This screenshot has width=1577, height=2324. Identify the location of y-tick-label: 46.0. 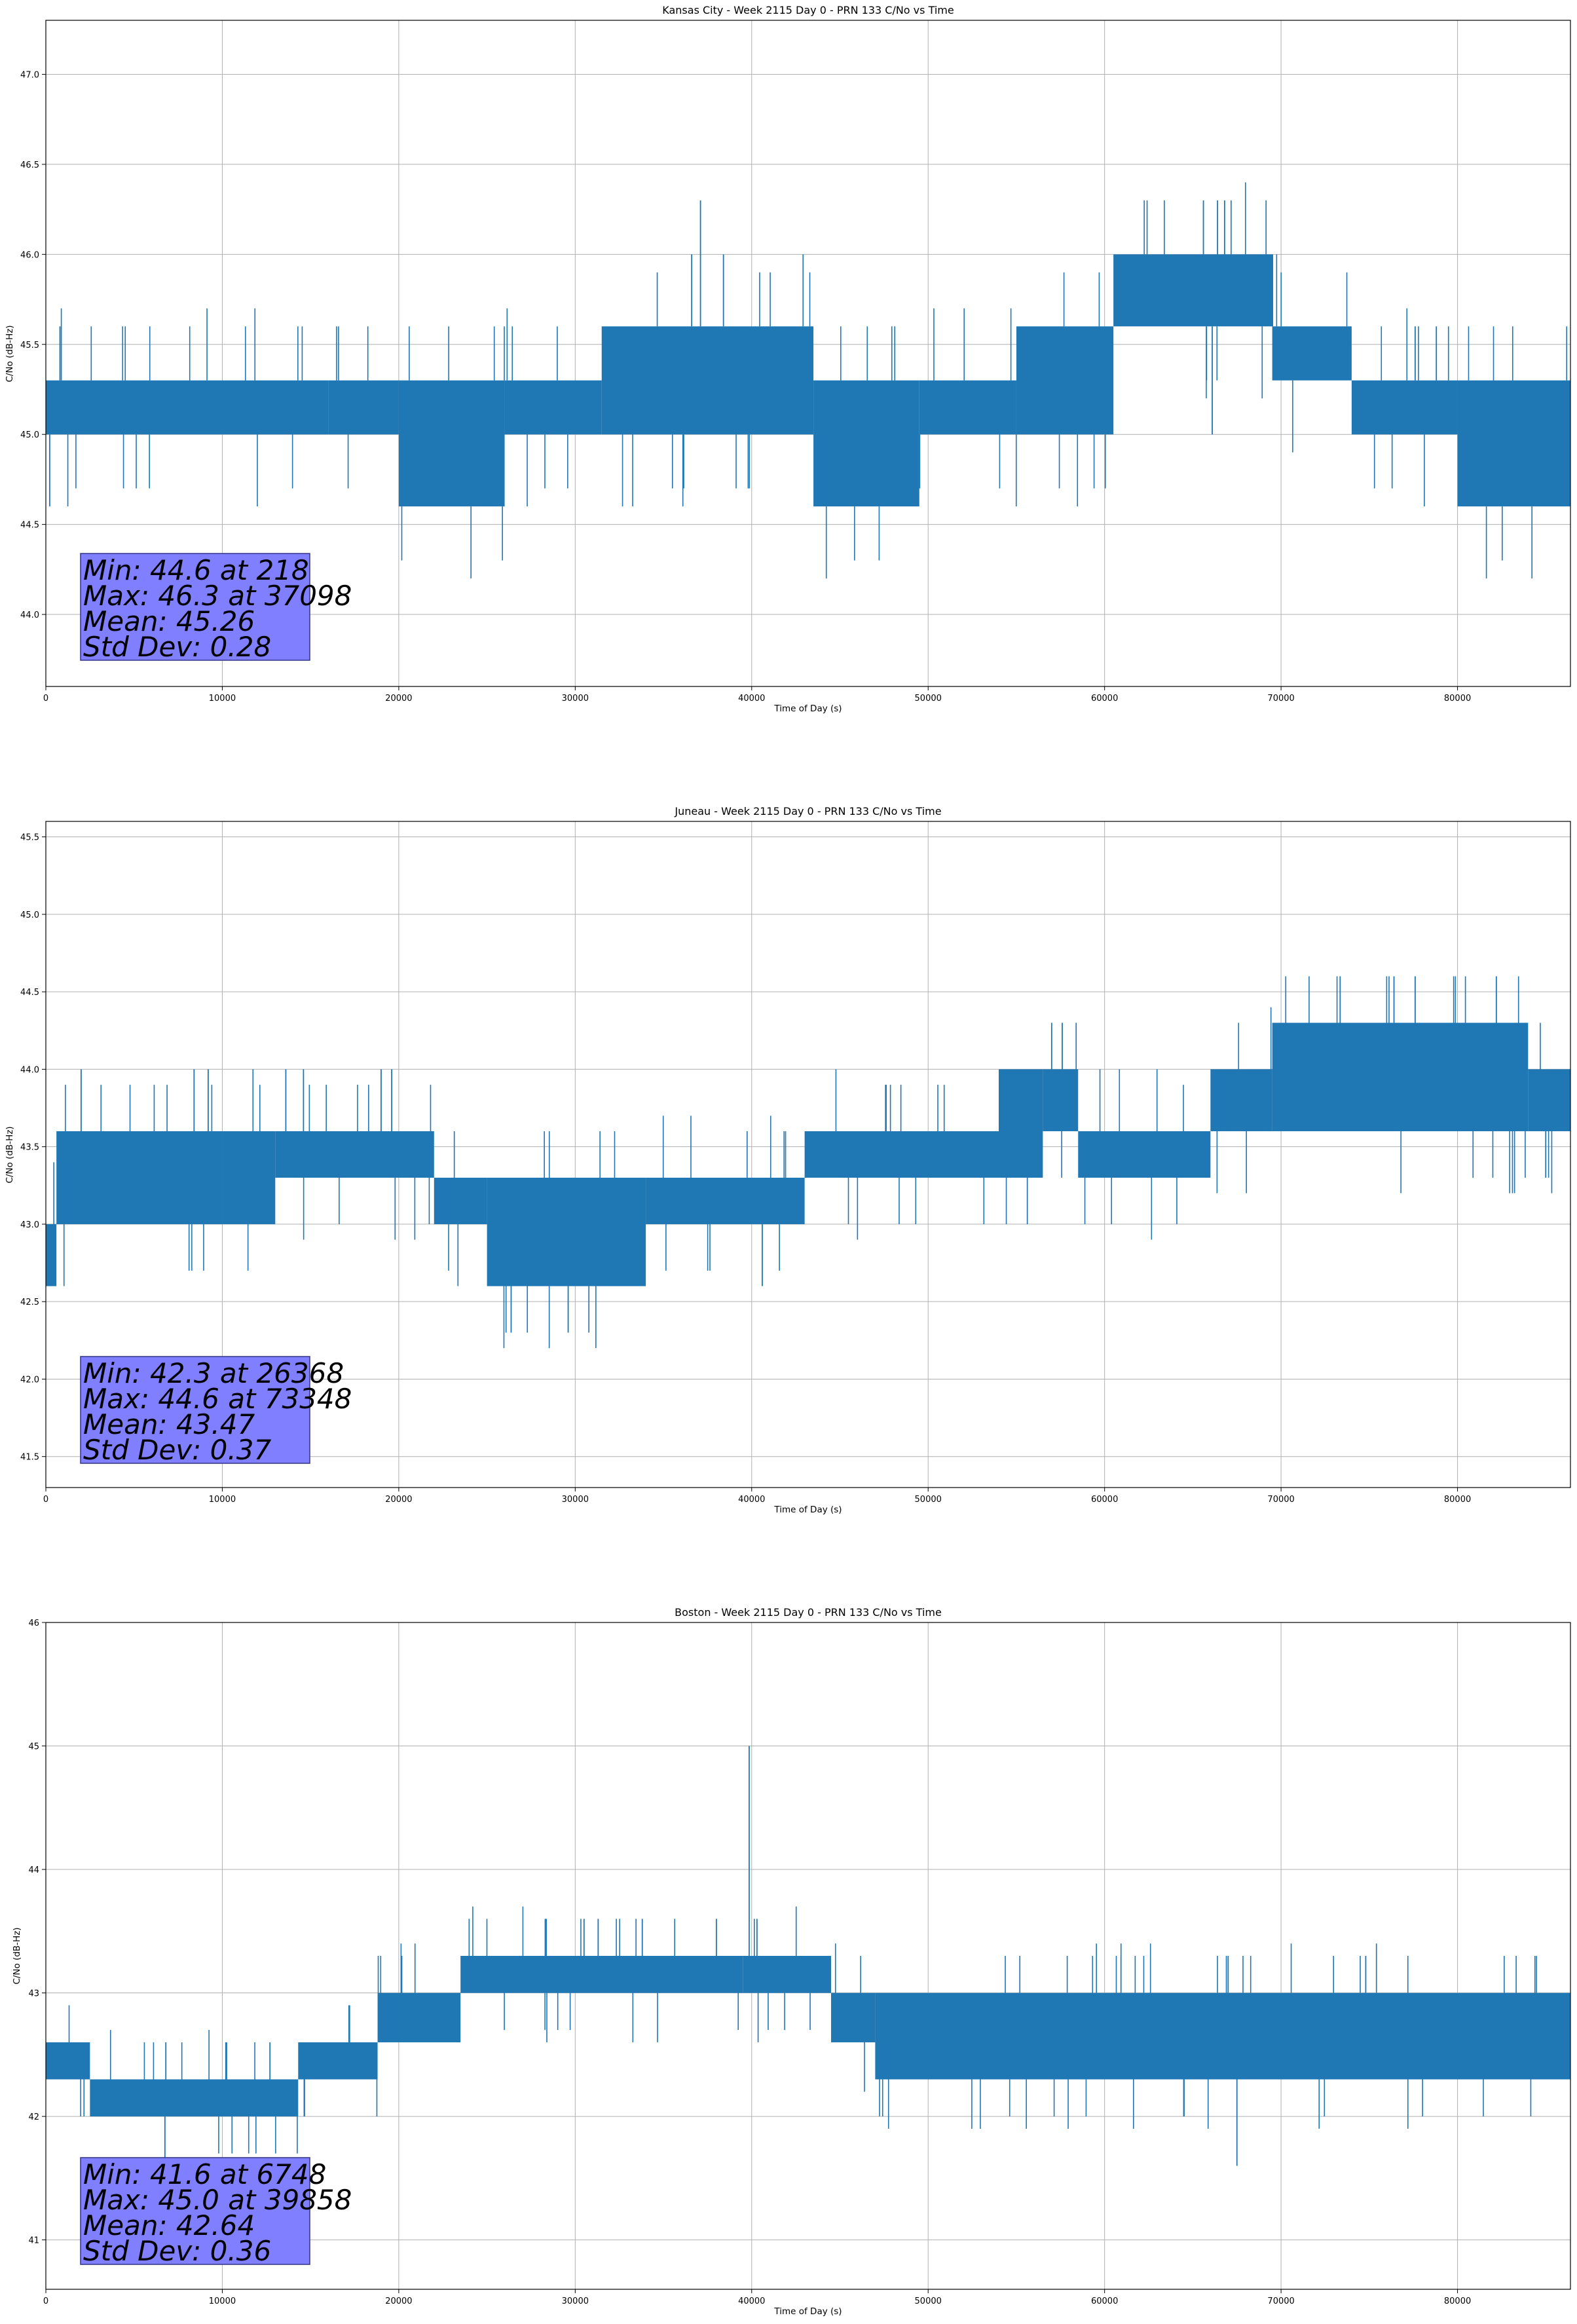
(29, 255).